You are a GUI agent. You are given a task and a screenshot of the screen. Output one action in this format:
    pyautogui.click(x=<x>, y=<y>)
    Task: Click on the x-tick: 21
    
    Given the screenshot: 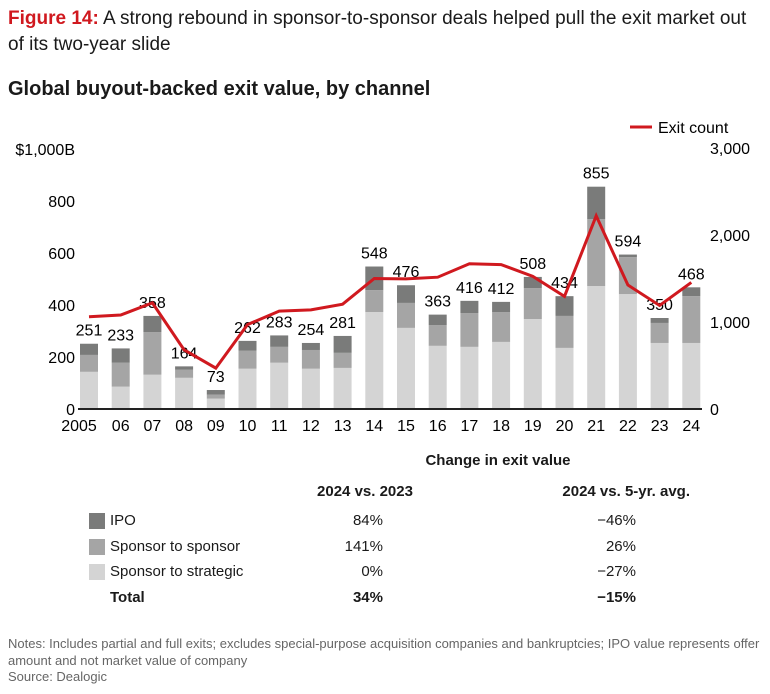 What is the action you would take?
    pyautogui.click(x=596, y=426)
    